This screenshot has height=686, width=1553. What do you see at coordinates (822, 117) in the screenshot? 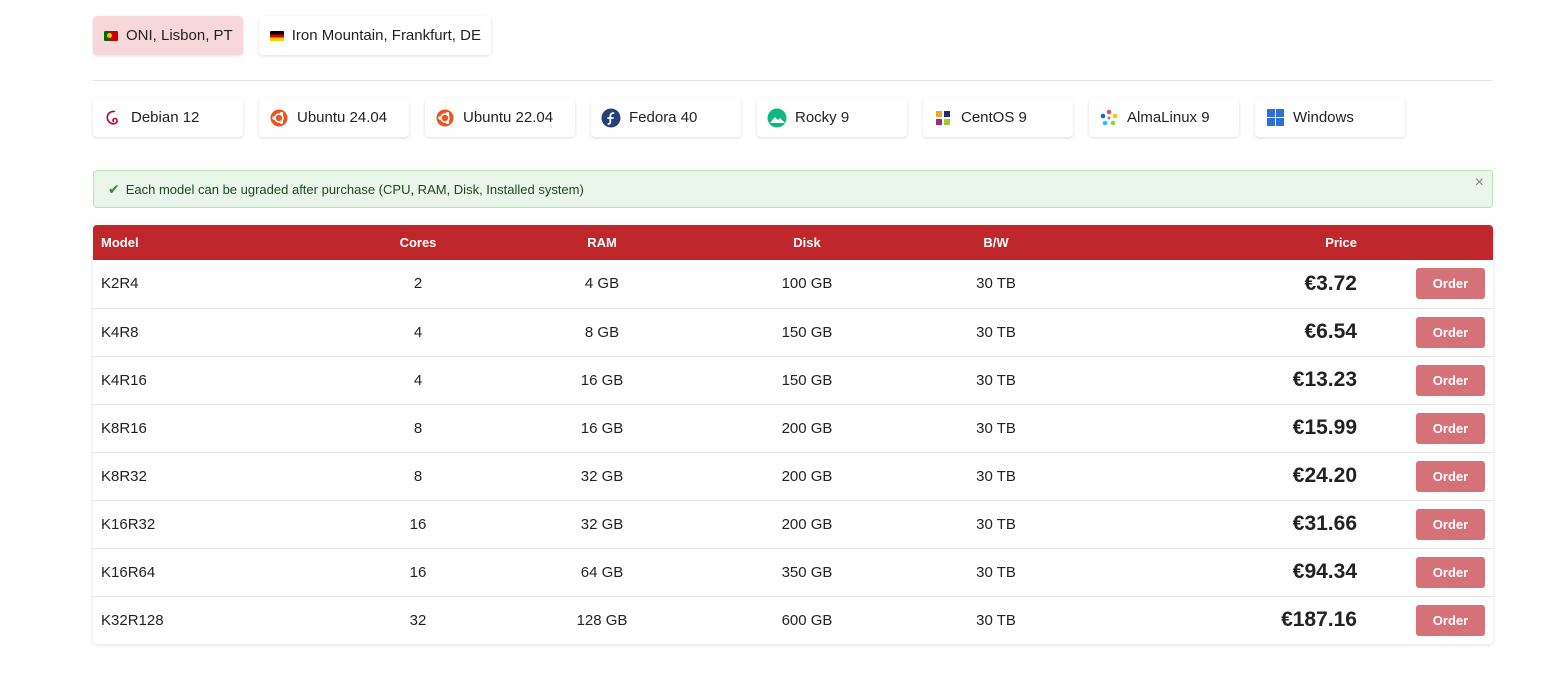
I see `os-label: Rocky 9` at bounding box center [822, 117].